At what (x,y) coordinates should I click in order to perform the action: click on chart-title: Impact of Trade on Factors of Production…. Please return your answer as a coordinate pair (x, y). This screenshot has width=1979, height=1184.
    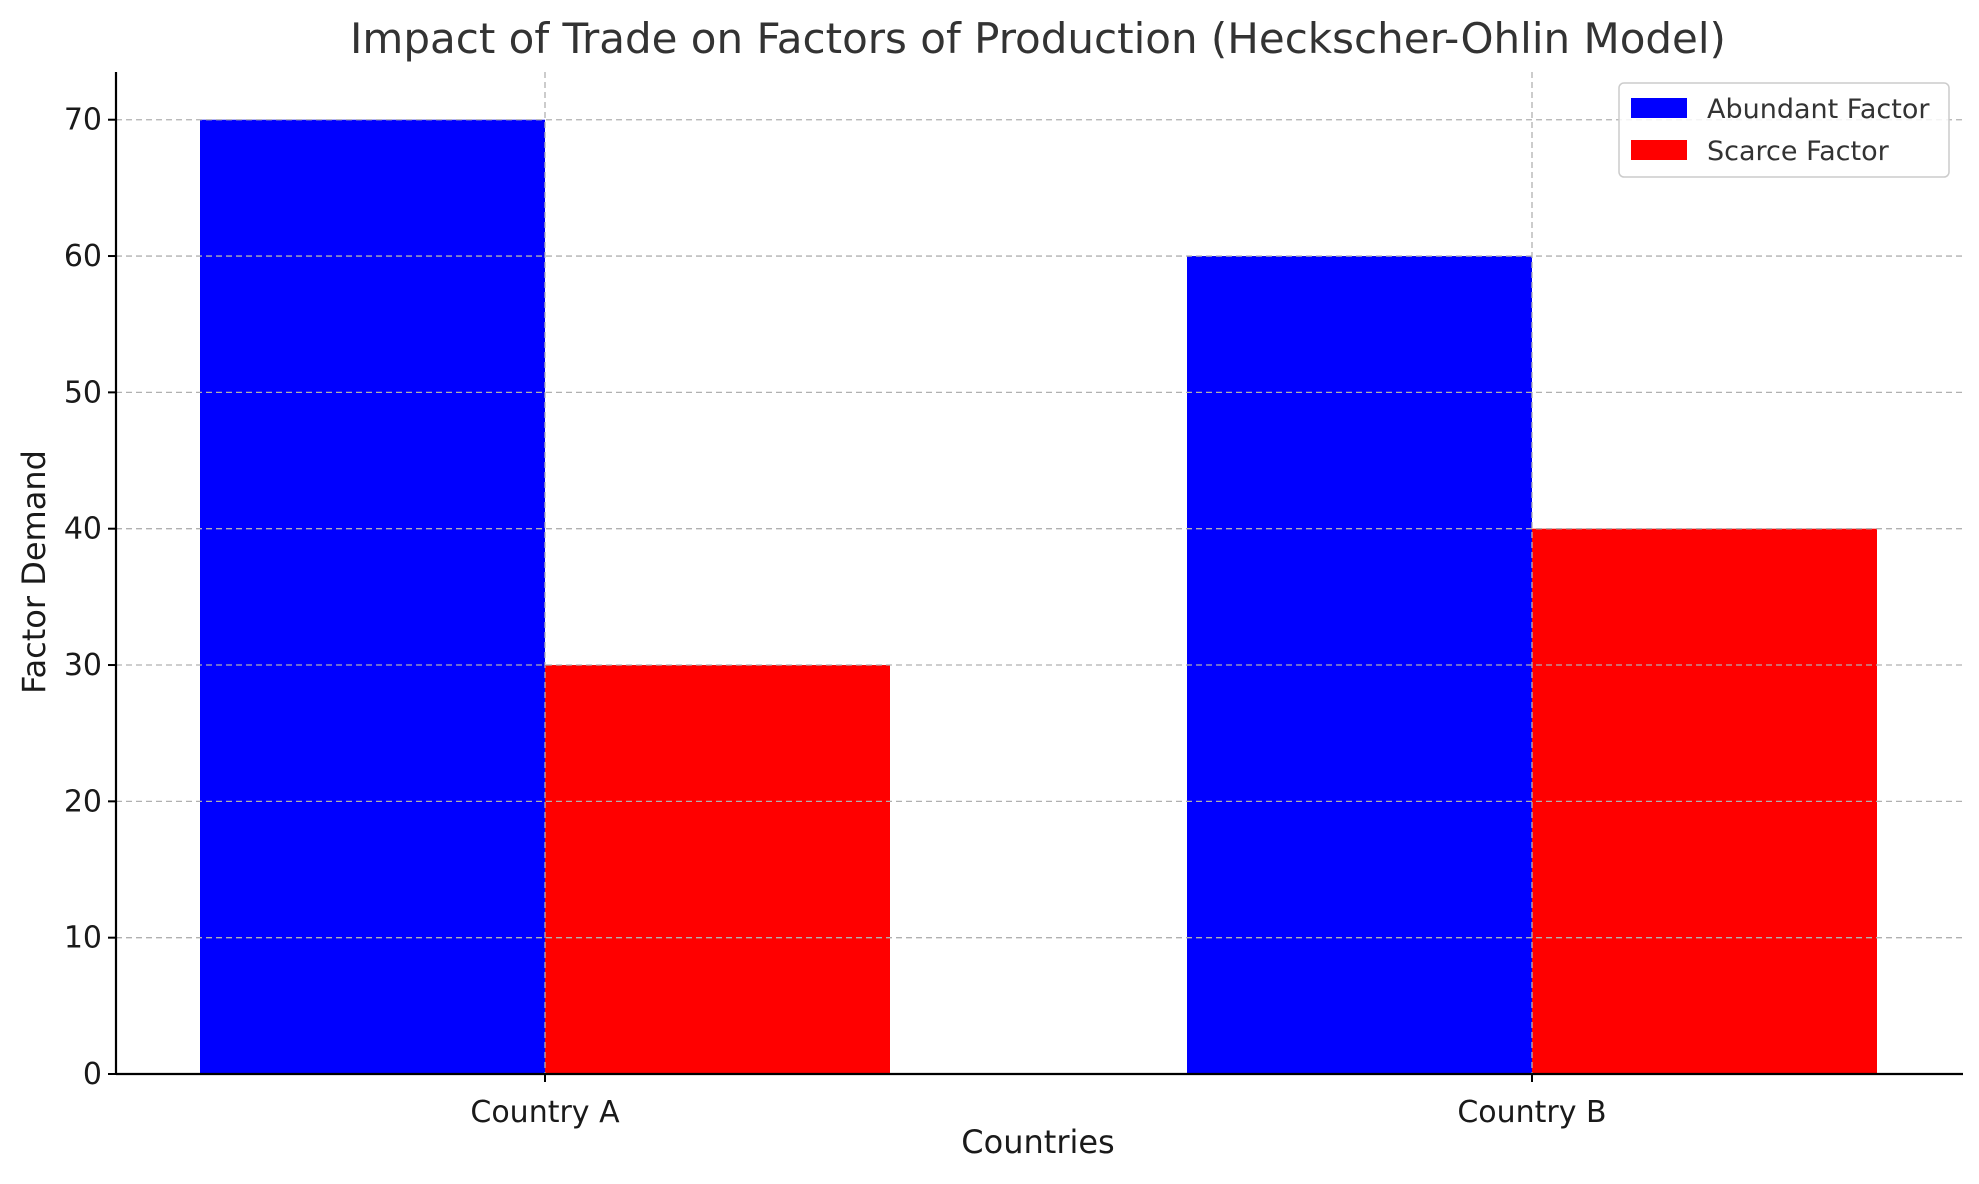
    Looking at the image, I should click on (1038, 38).